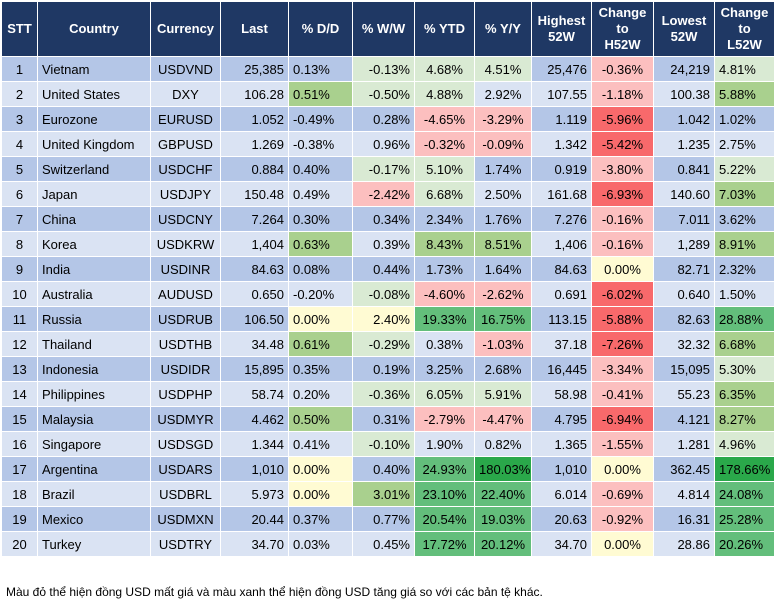 The height and width of the screenshot is (602, 777). Describe the element at coordinates (94, 519) in the screenshot. I see `cell-country: Mexico` at that location.